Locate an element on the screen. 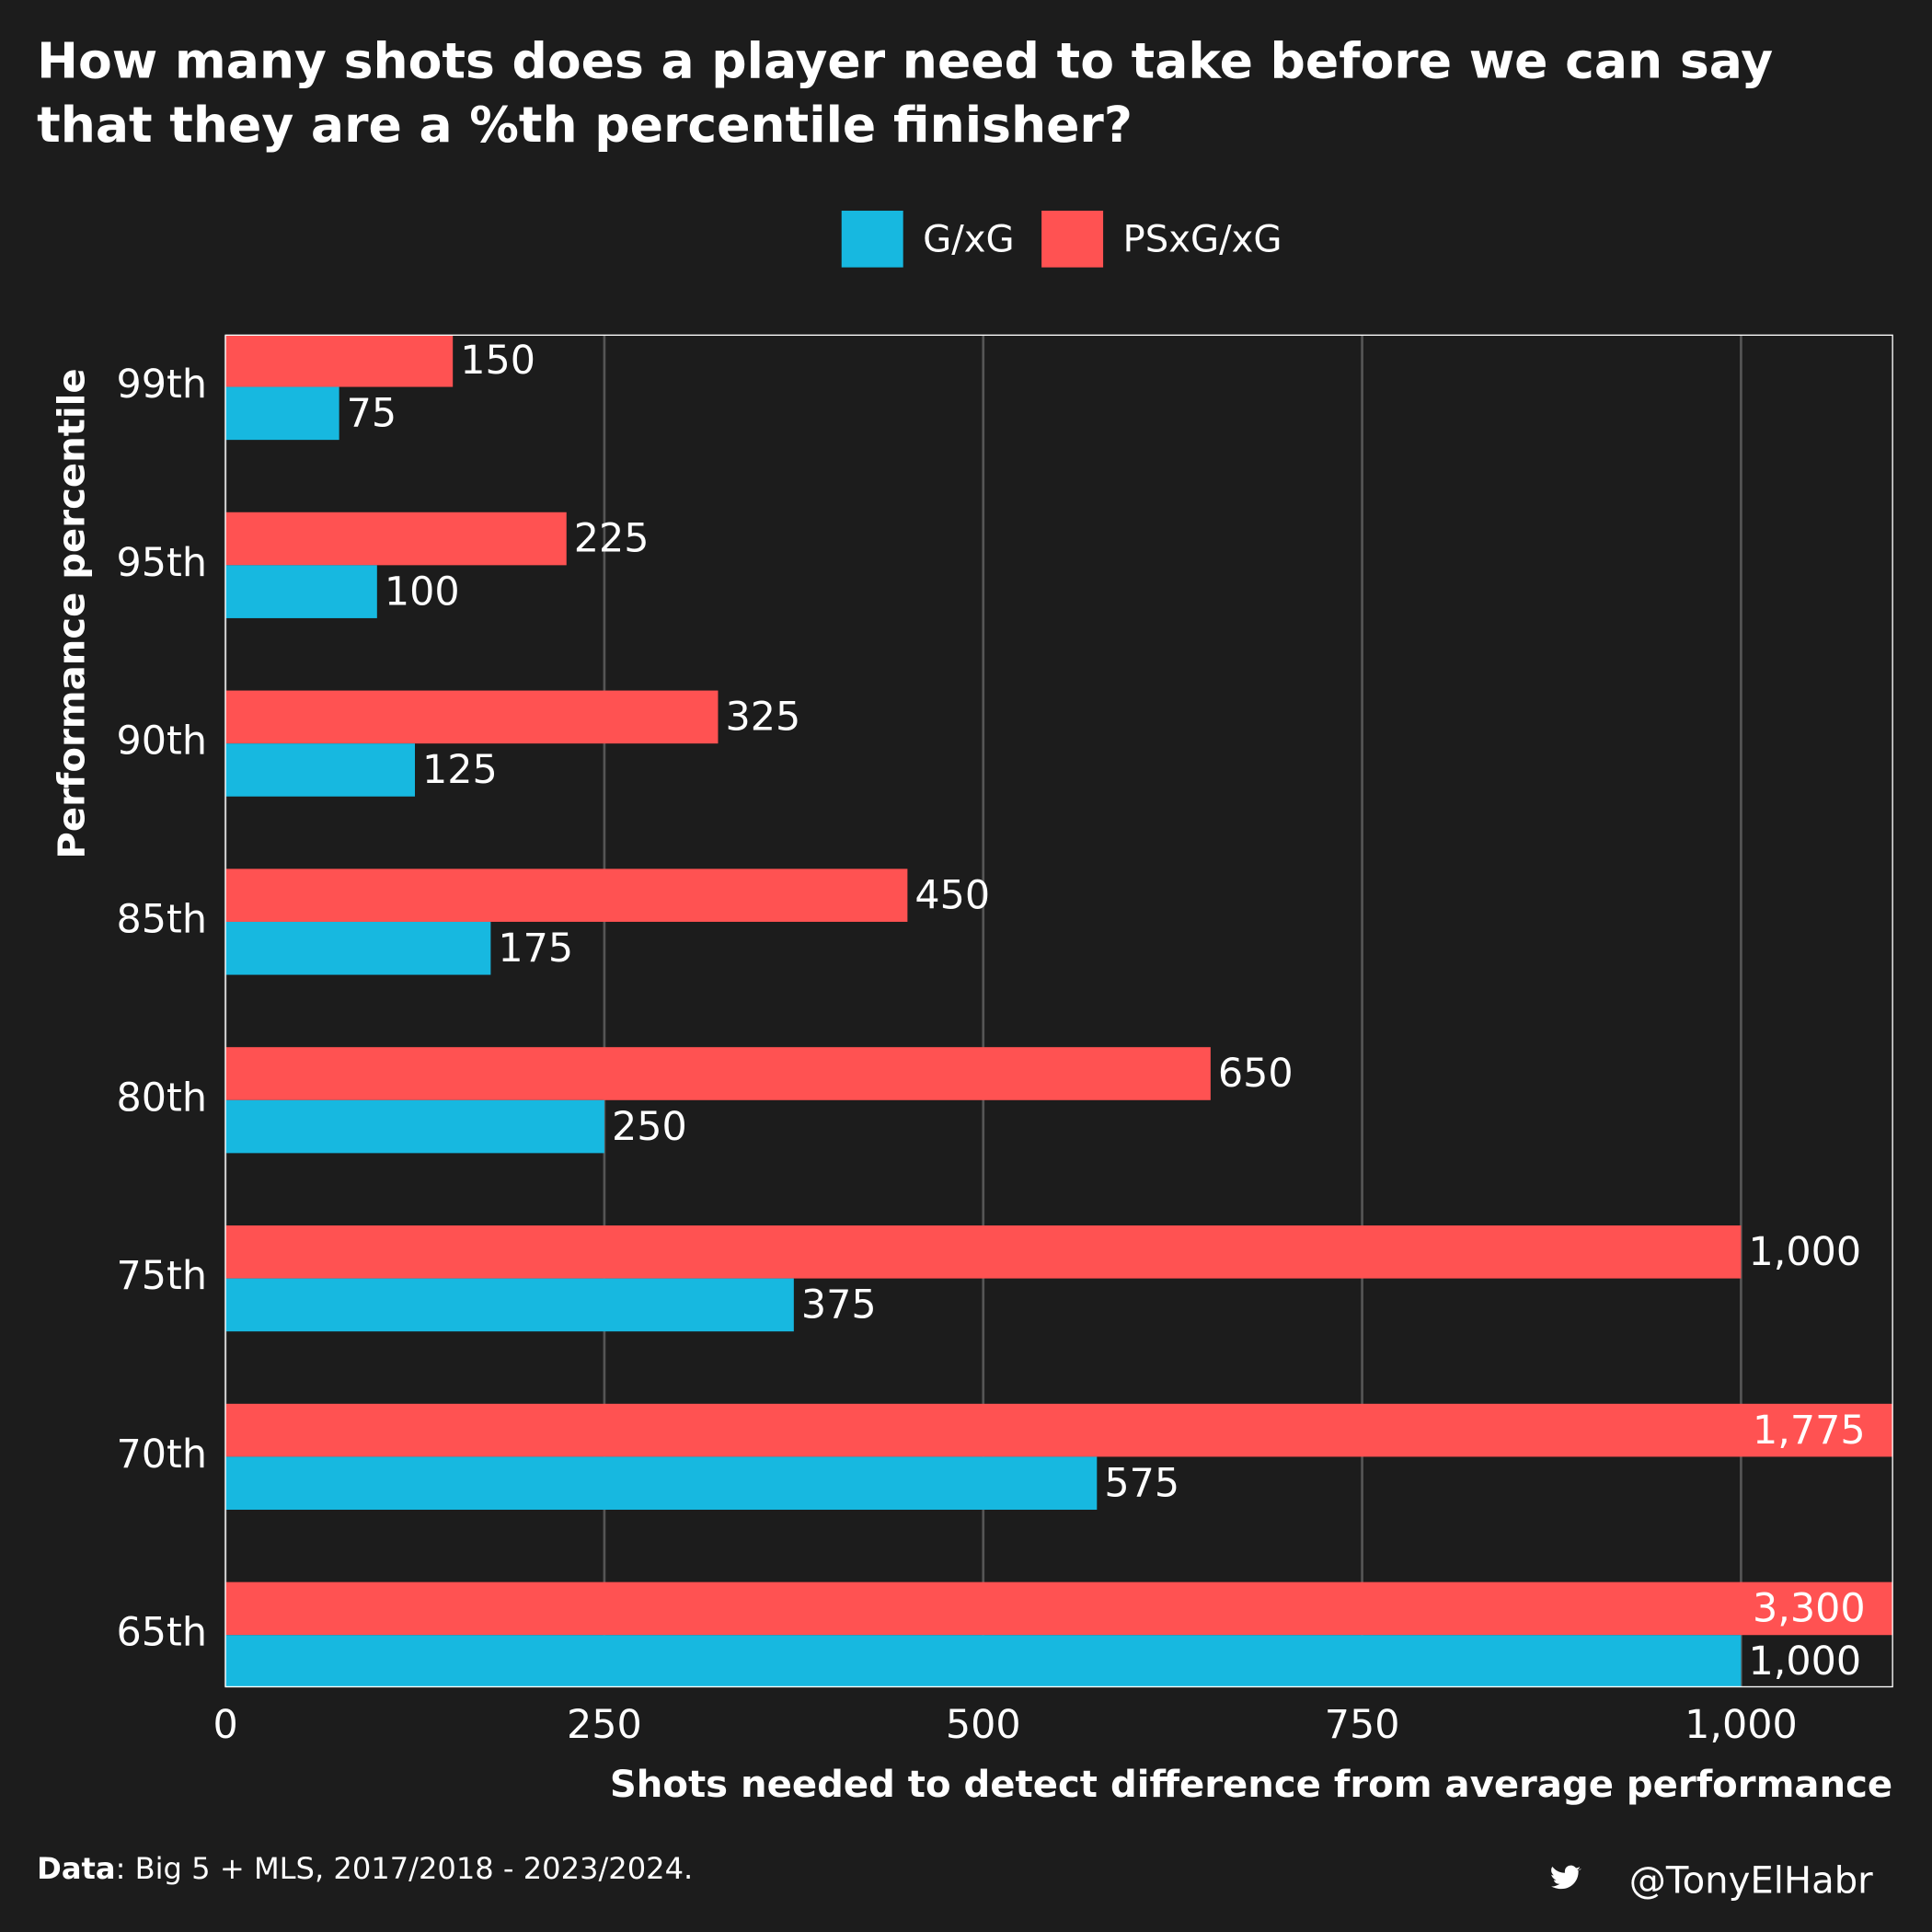  y-axis-label: Performance percentile is located at coordinates (72, 613).